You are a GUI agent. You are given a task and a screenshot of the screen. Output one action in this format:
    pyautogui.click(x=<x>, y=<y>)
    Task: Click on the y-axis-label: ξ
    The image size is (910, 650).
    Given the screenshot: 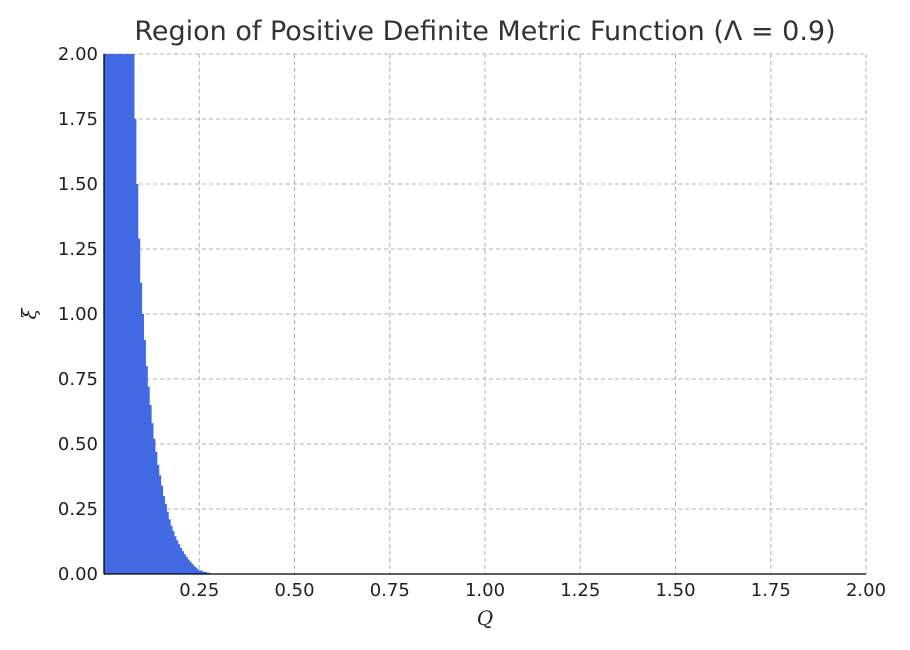 What is the action you would take?
    pyautogui.click(x=29, y=314)
    